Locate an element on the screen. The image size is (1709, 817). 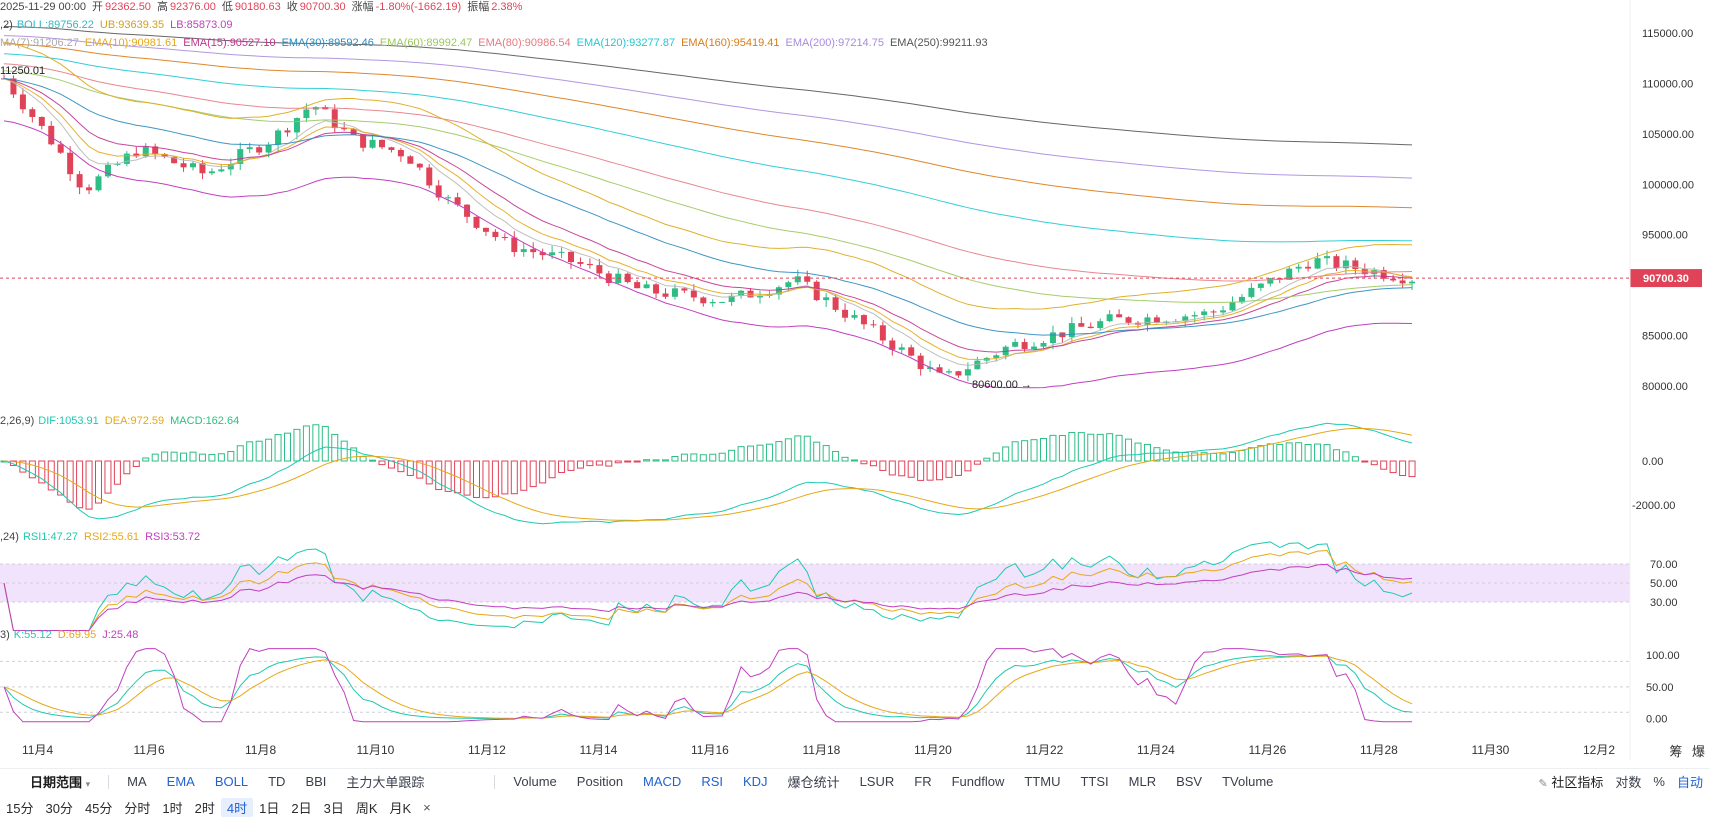
tf-1d: 1日 is located at coordinates (269, 808).